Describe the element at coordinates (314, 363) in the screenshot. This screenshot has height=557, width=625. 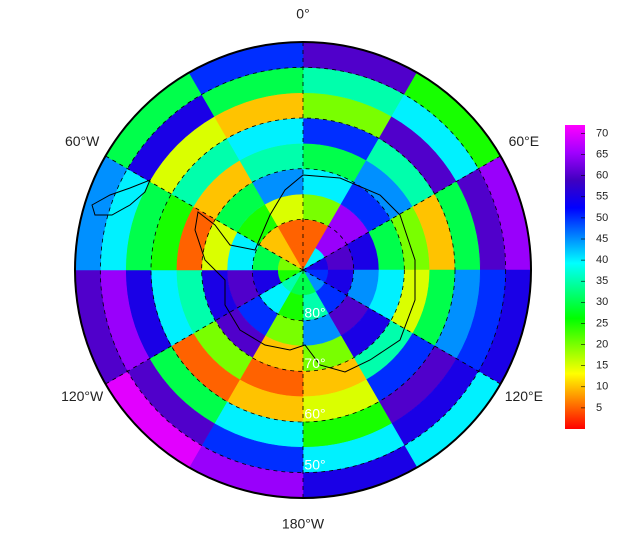
I see `latitude-label: 70°` at that location.